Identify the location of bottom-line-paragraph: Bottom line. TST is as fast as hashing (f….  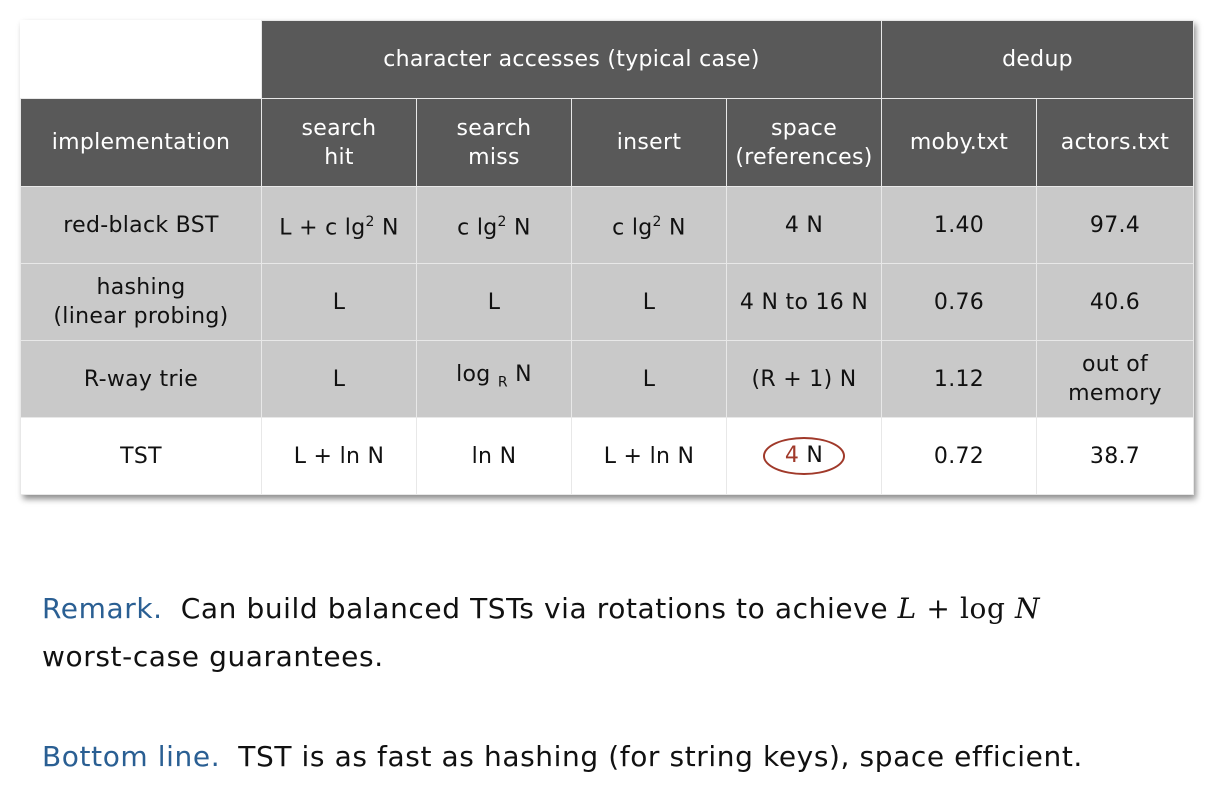
(617, 757).